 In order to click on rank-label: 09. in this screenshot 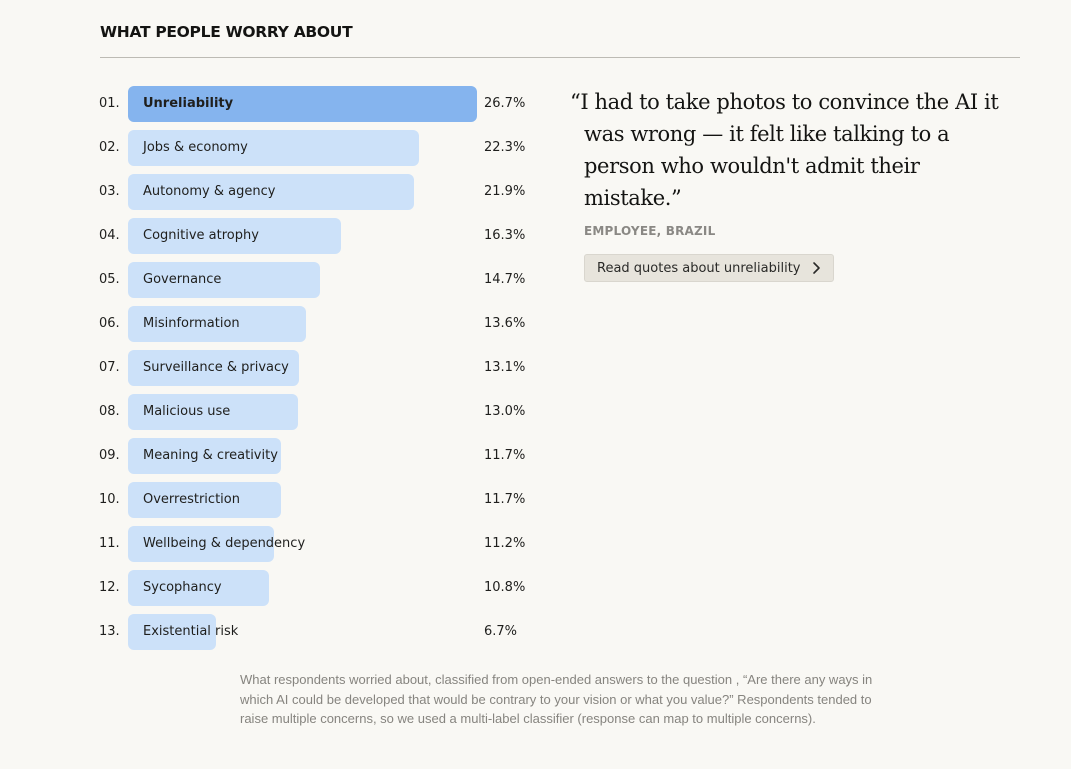, I will do `click(109, 455)`.